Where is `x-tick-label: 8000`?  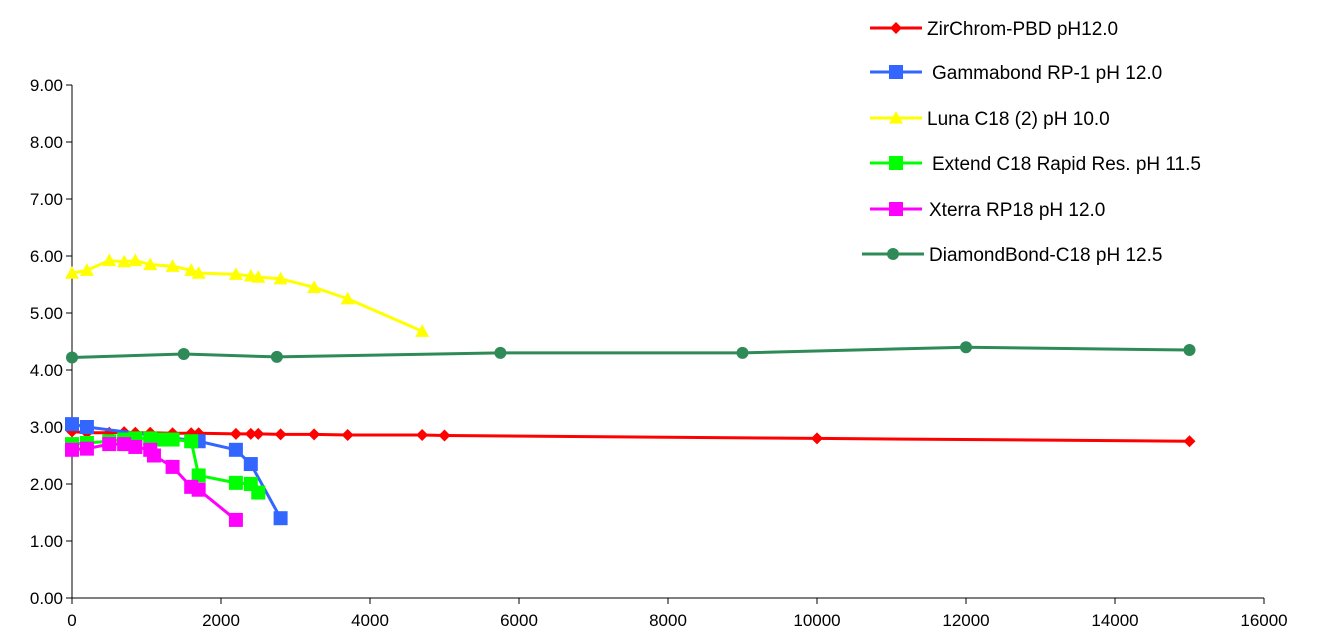
x-tick-label: 8000 is located at coordinates (668, 620).